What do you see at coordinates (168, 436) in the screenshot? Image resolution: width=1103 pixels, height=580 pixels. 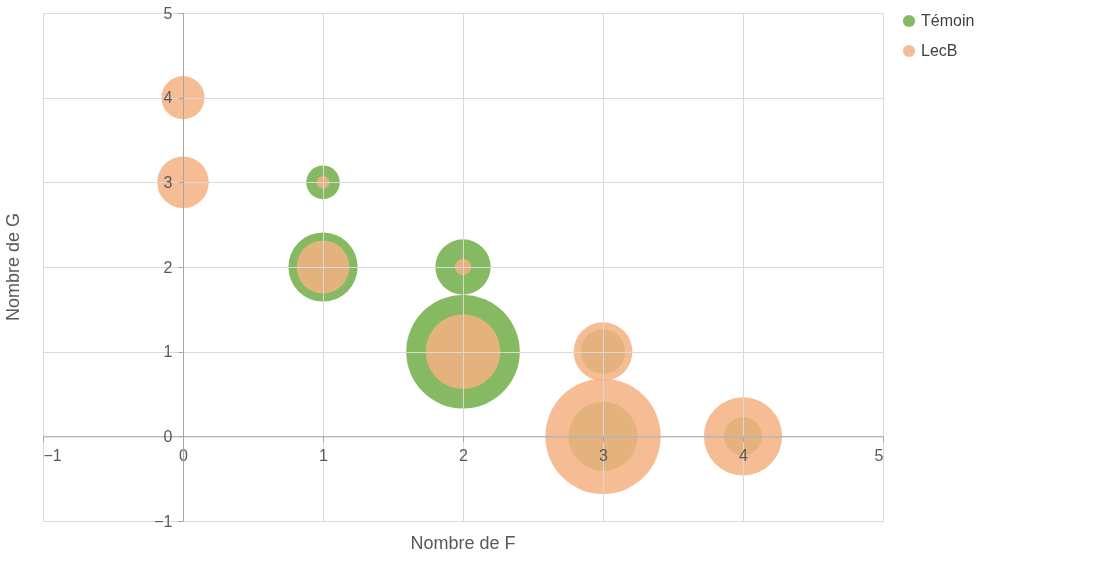 I see `y-tick-label: 0` at bounding box center [168, 436].